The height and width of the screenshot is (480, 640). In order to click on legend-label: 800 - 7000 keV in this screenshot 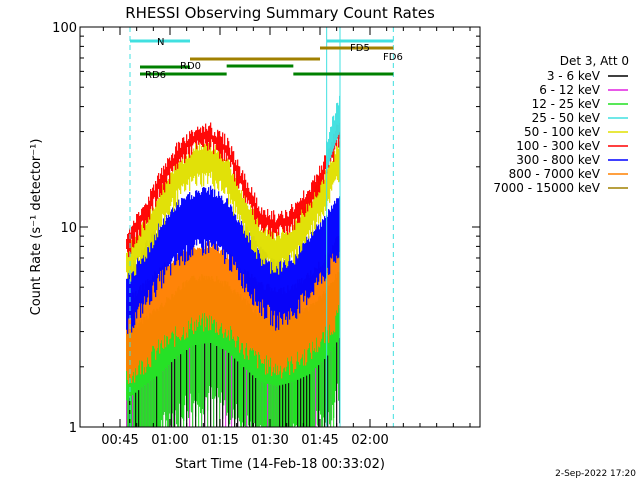, I will do `click(555, 174)`.